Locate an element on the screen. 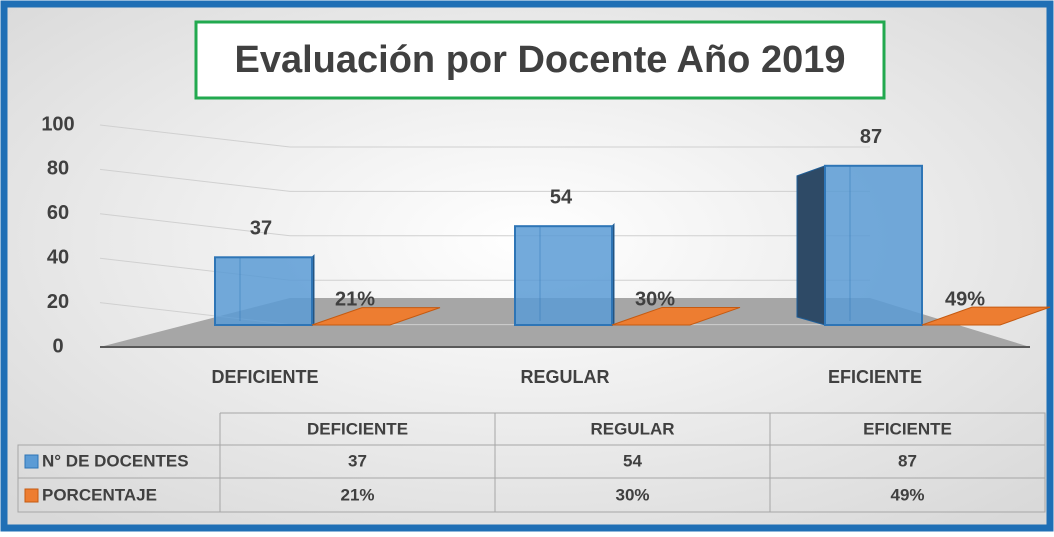 This screenshot has width=1054, height=537. data-label: 87 is located at coordinates (871, 137).